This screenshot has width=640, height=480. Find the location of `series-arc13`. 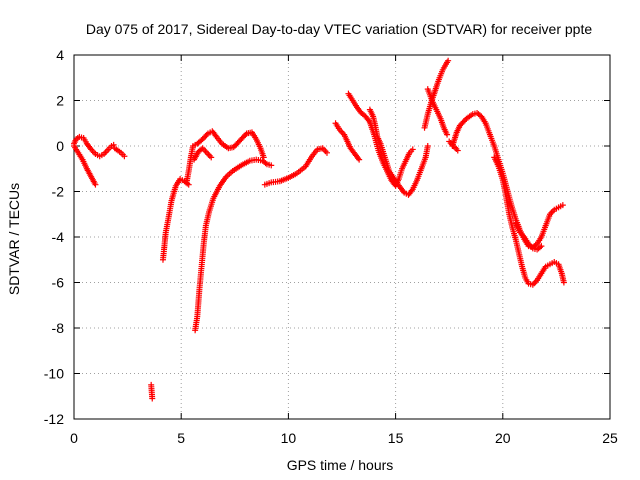

series-arc13 is located at coordinates (507, 180).